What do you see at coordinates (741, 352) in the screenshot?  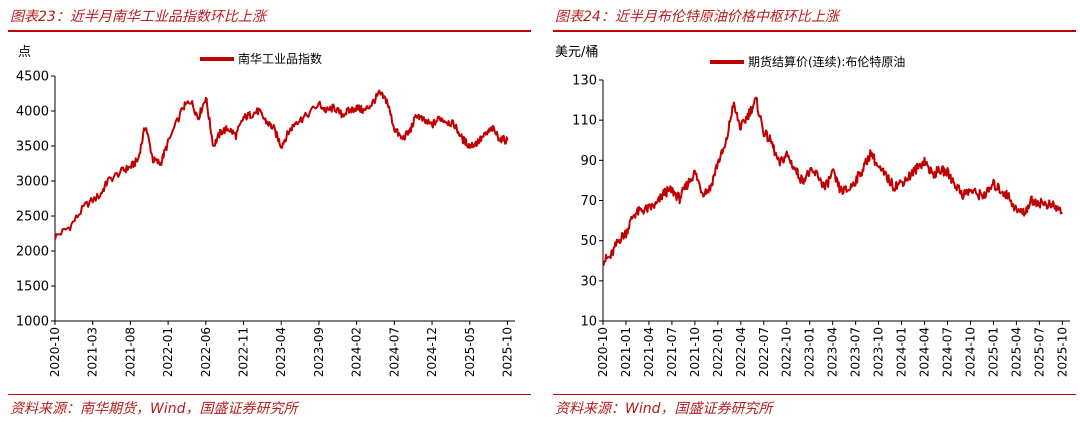 I see `x-tick-label: 2022-04` at bounding box center [741, 352].